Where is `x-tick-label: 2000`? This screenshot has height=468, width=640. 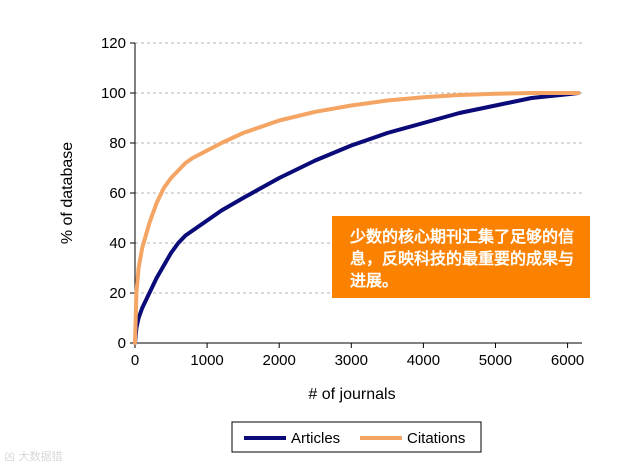
x-tick-label: 2000 is located at coordinates (279, 360).